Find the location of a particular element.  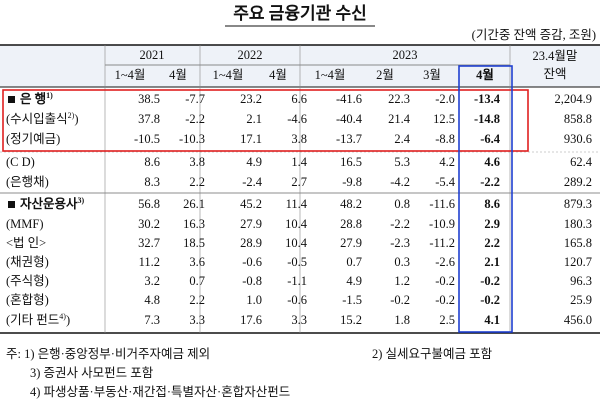

cell: 4.6 is located at coordinates (492, 162).